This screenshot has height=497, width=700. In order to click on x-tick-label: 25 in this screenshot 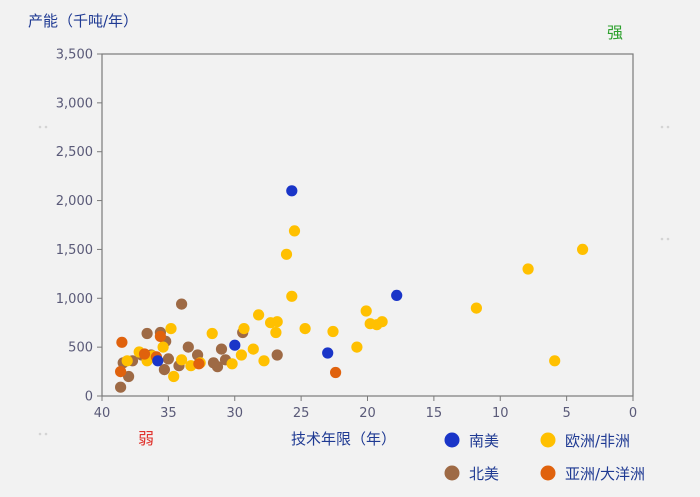, I will do `click(301, 413)`.